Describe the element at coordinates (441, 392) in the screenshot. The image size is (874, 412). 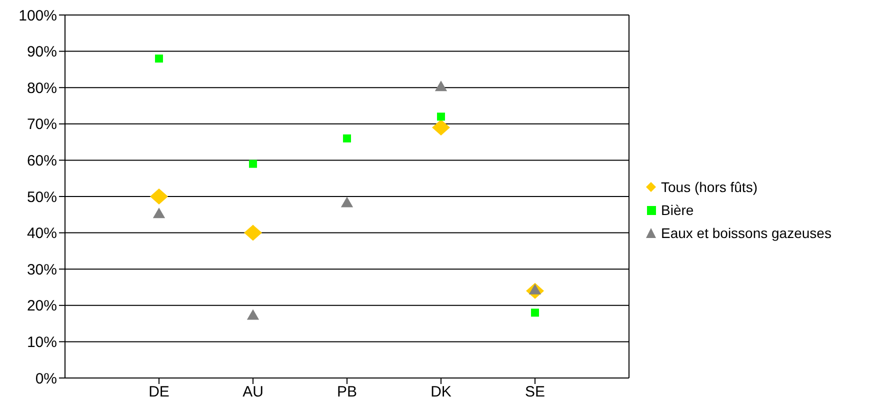
I see `x-tick-label: DK` at that location.